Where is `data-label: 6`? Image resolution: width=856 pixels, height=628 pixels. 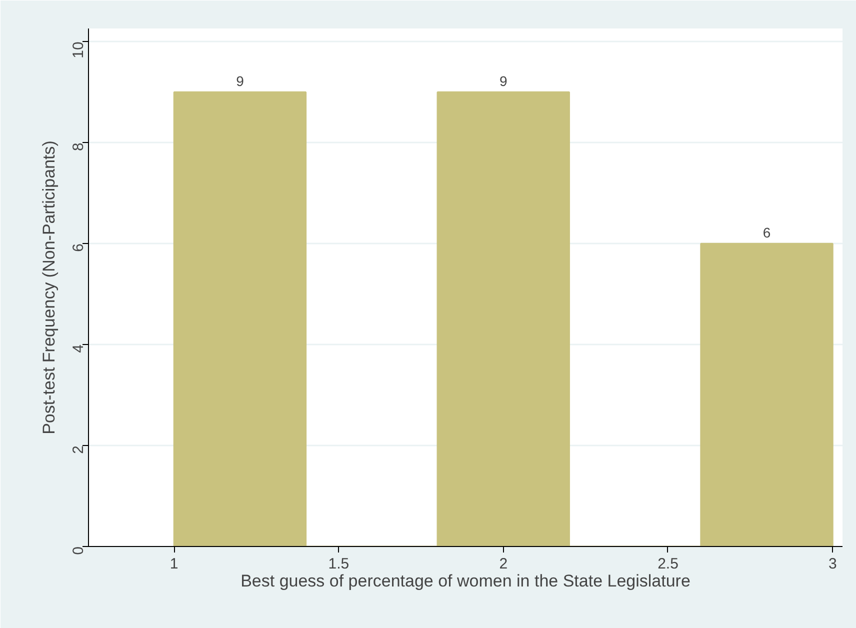 data-label: 6 is located at coordinates (766, 232).